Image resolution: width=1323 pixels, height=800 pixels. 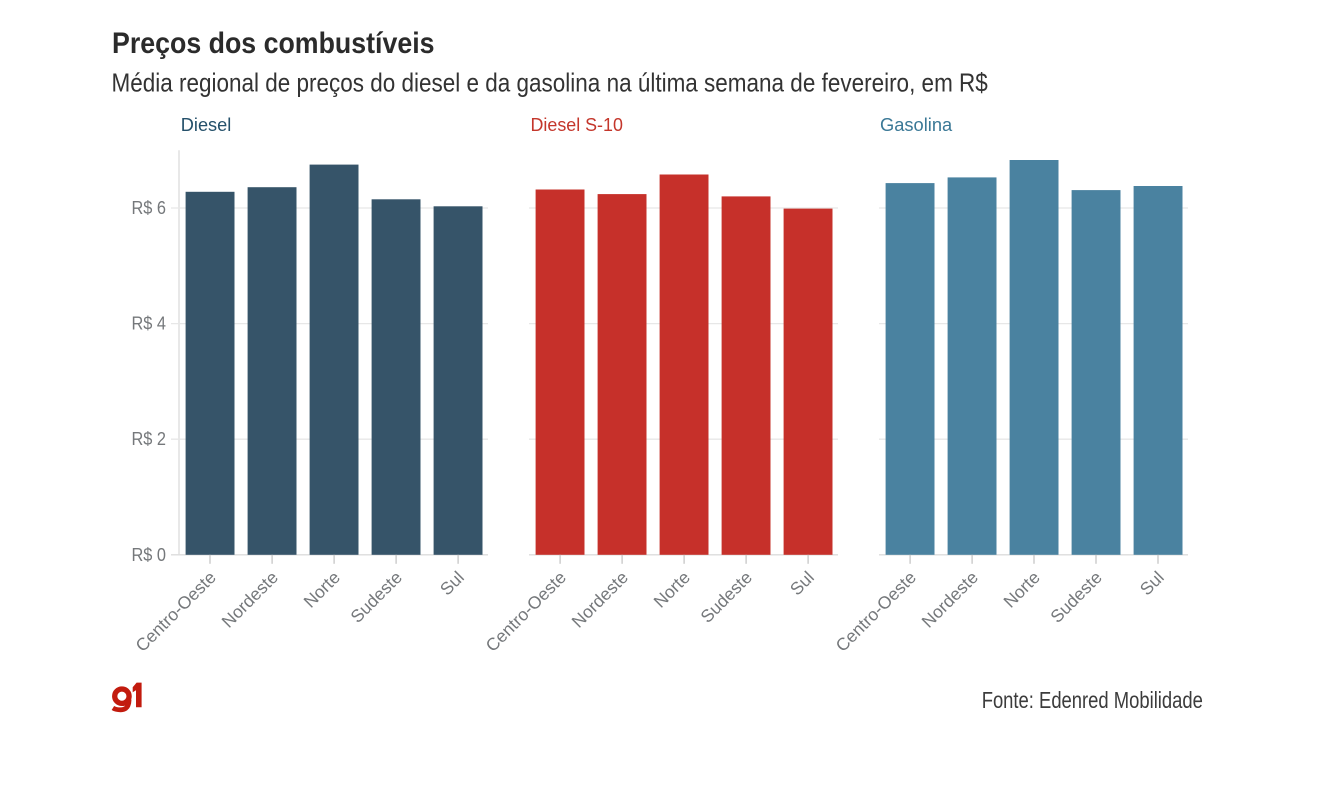 I want to click on svg-text: Diesel, so click(x=206, y=125).